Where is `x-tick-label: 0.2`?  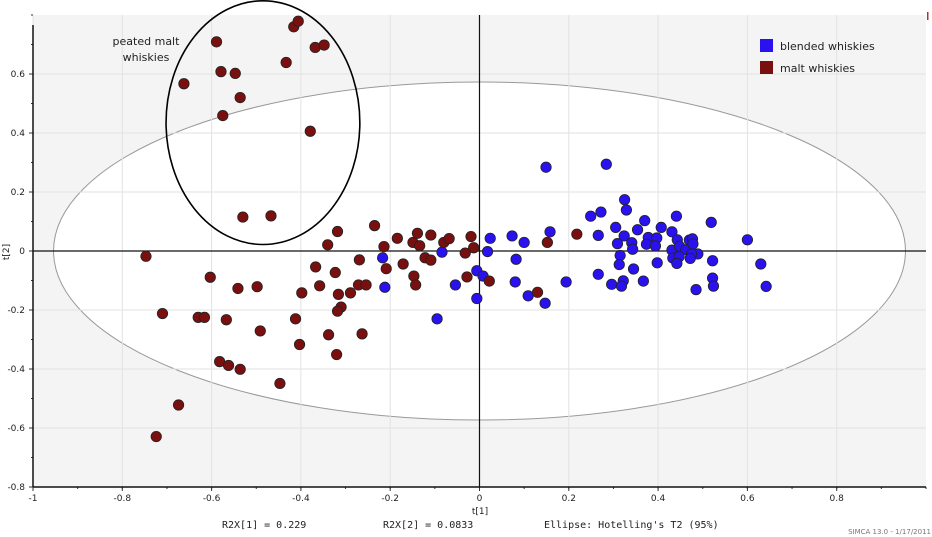
x-tick-label: 0.2 is located at coordinates (569, 499).